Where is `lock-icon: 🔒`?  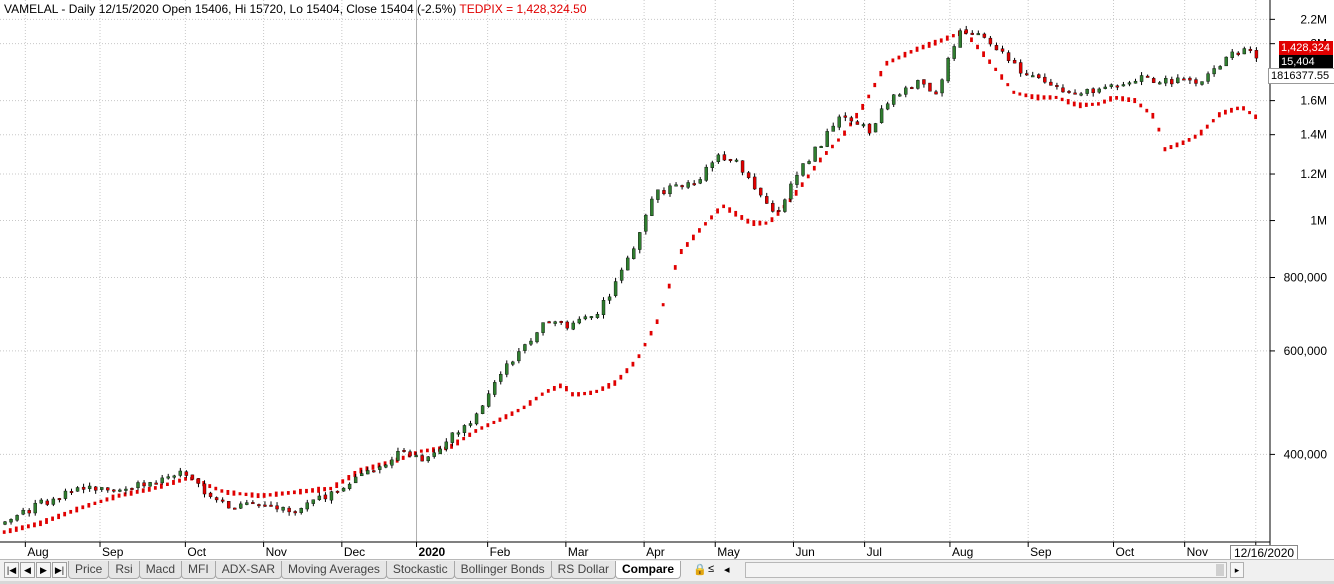
lock-icon: 🔒 is located at coordinates (700, 570).